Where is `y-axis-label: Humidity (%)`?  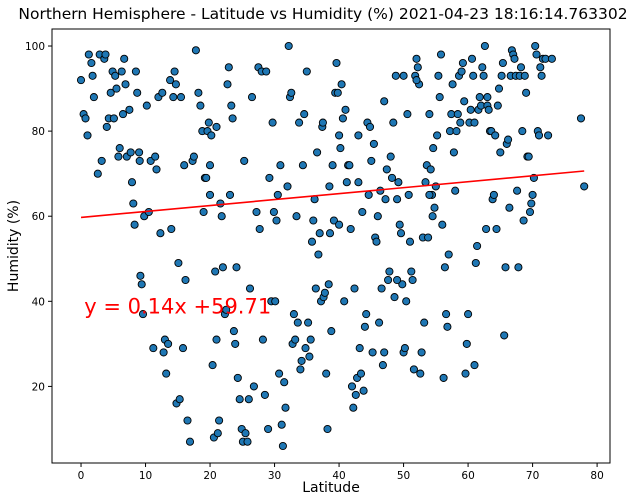
y-axis-label: Humidity (%) is located at coordinates (14, 246).